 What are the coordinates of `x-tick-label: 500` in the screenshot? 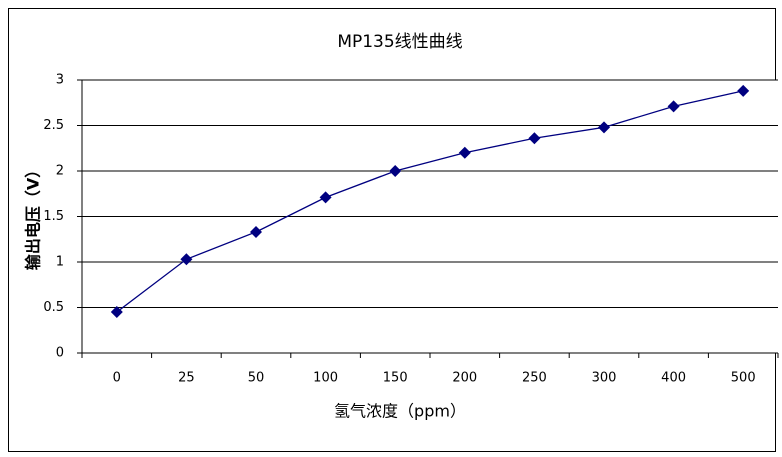 It's located at (743, 378).